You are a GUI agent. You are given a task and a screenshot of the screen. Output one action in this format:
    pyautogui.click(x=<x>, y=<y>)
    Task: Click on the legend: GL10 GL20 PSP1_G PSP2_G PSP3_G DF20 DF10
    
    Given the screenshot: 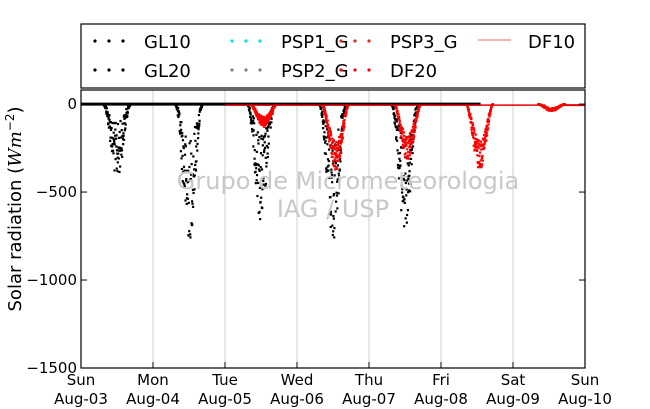 What is the action you would take?
    pyautogui.click(x=333, y=56)
    